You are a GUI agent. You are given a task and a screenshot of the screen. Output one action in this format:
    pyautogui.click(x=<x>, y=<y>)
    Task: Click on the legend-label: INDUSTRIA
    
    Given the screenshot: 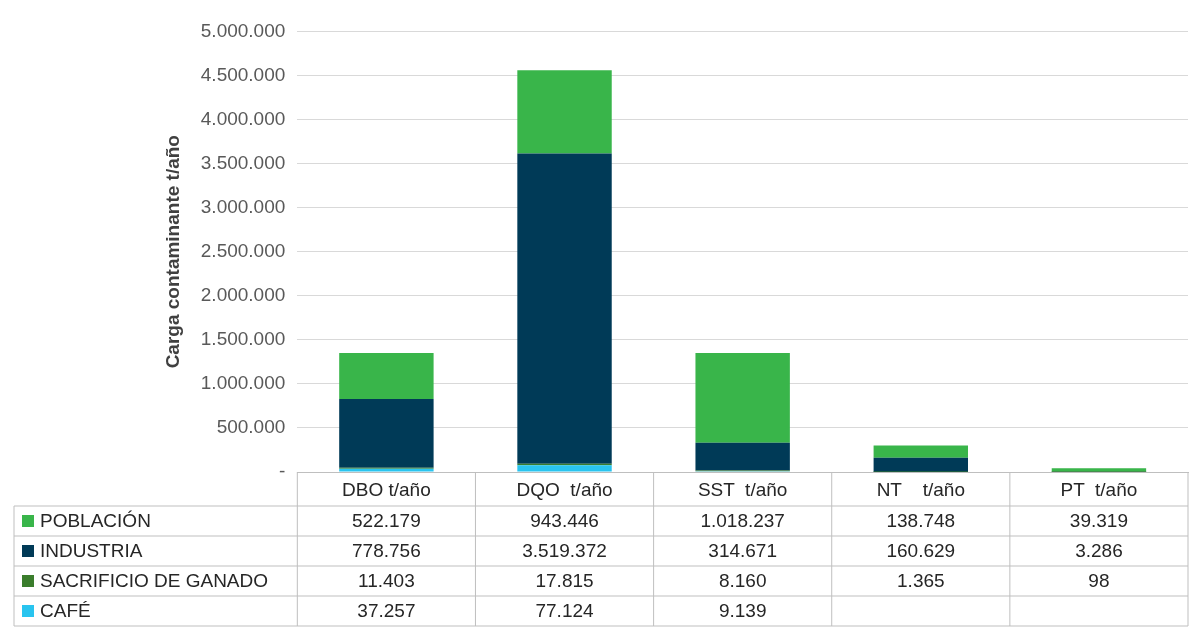 What is the action you would take?
    pyautogui.click(x=91, y=551)
    